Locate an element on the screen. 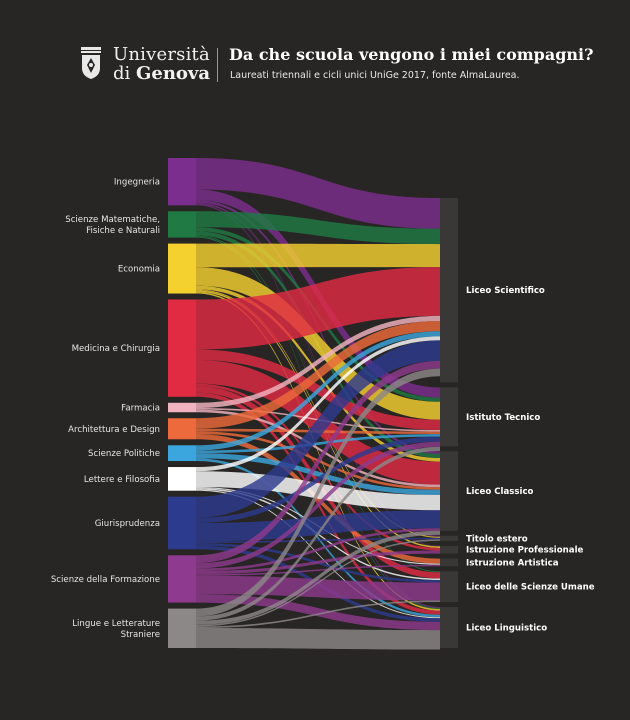  flow-scienze-della-formazione-to-istruzione-professionale is located at coordinates (318, 562).